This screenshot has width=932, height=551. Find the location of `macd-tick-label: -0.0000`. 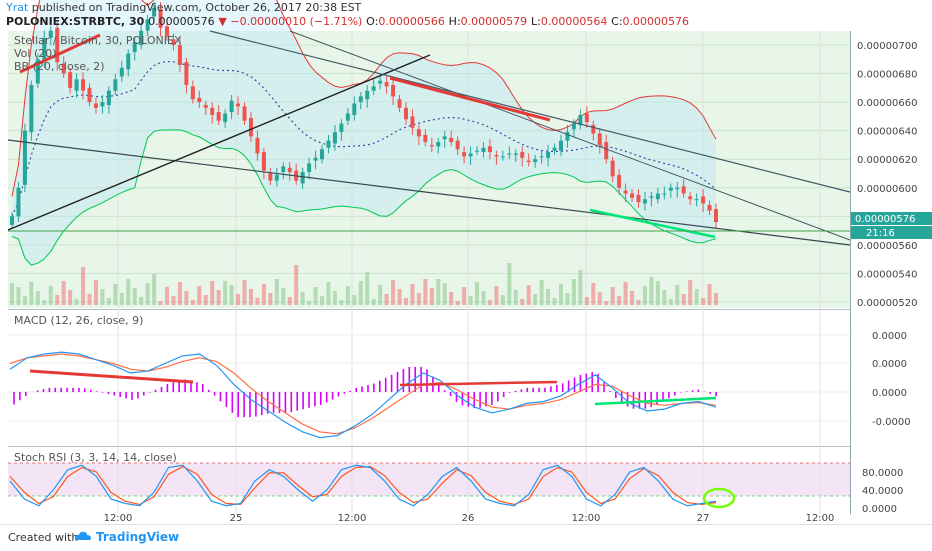

macd-tick-label: -0.0000 is located at coordinates (891, 422).